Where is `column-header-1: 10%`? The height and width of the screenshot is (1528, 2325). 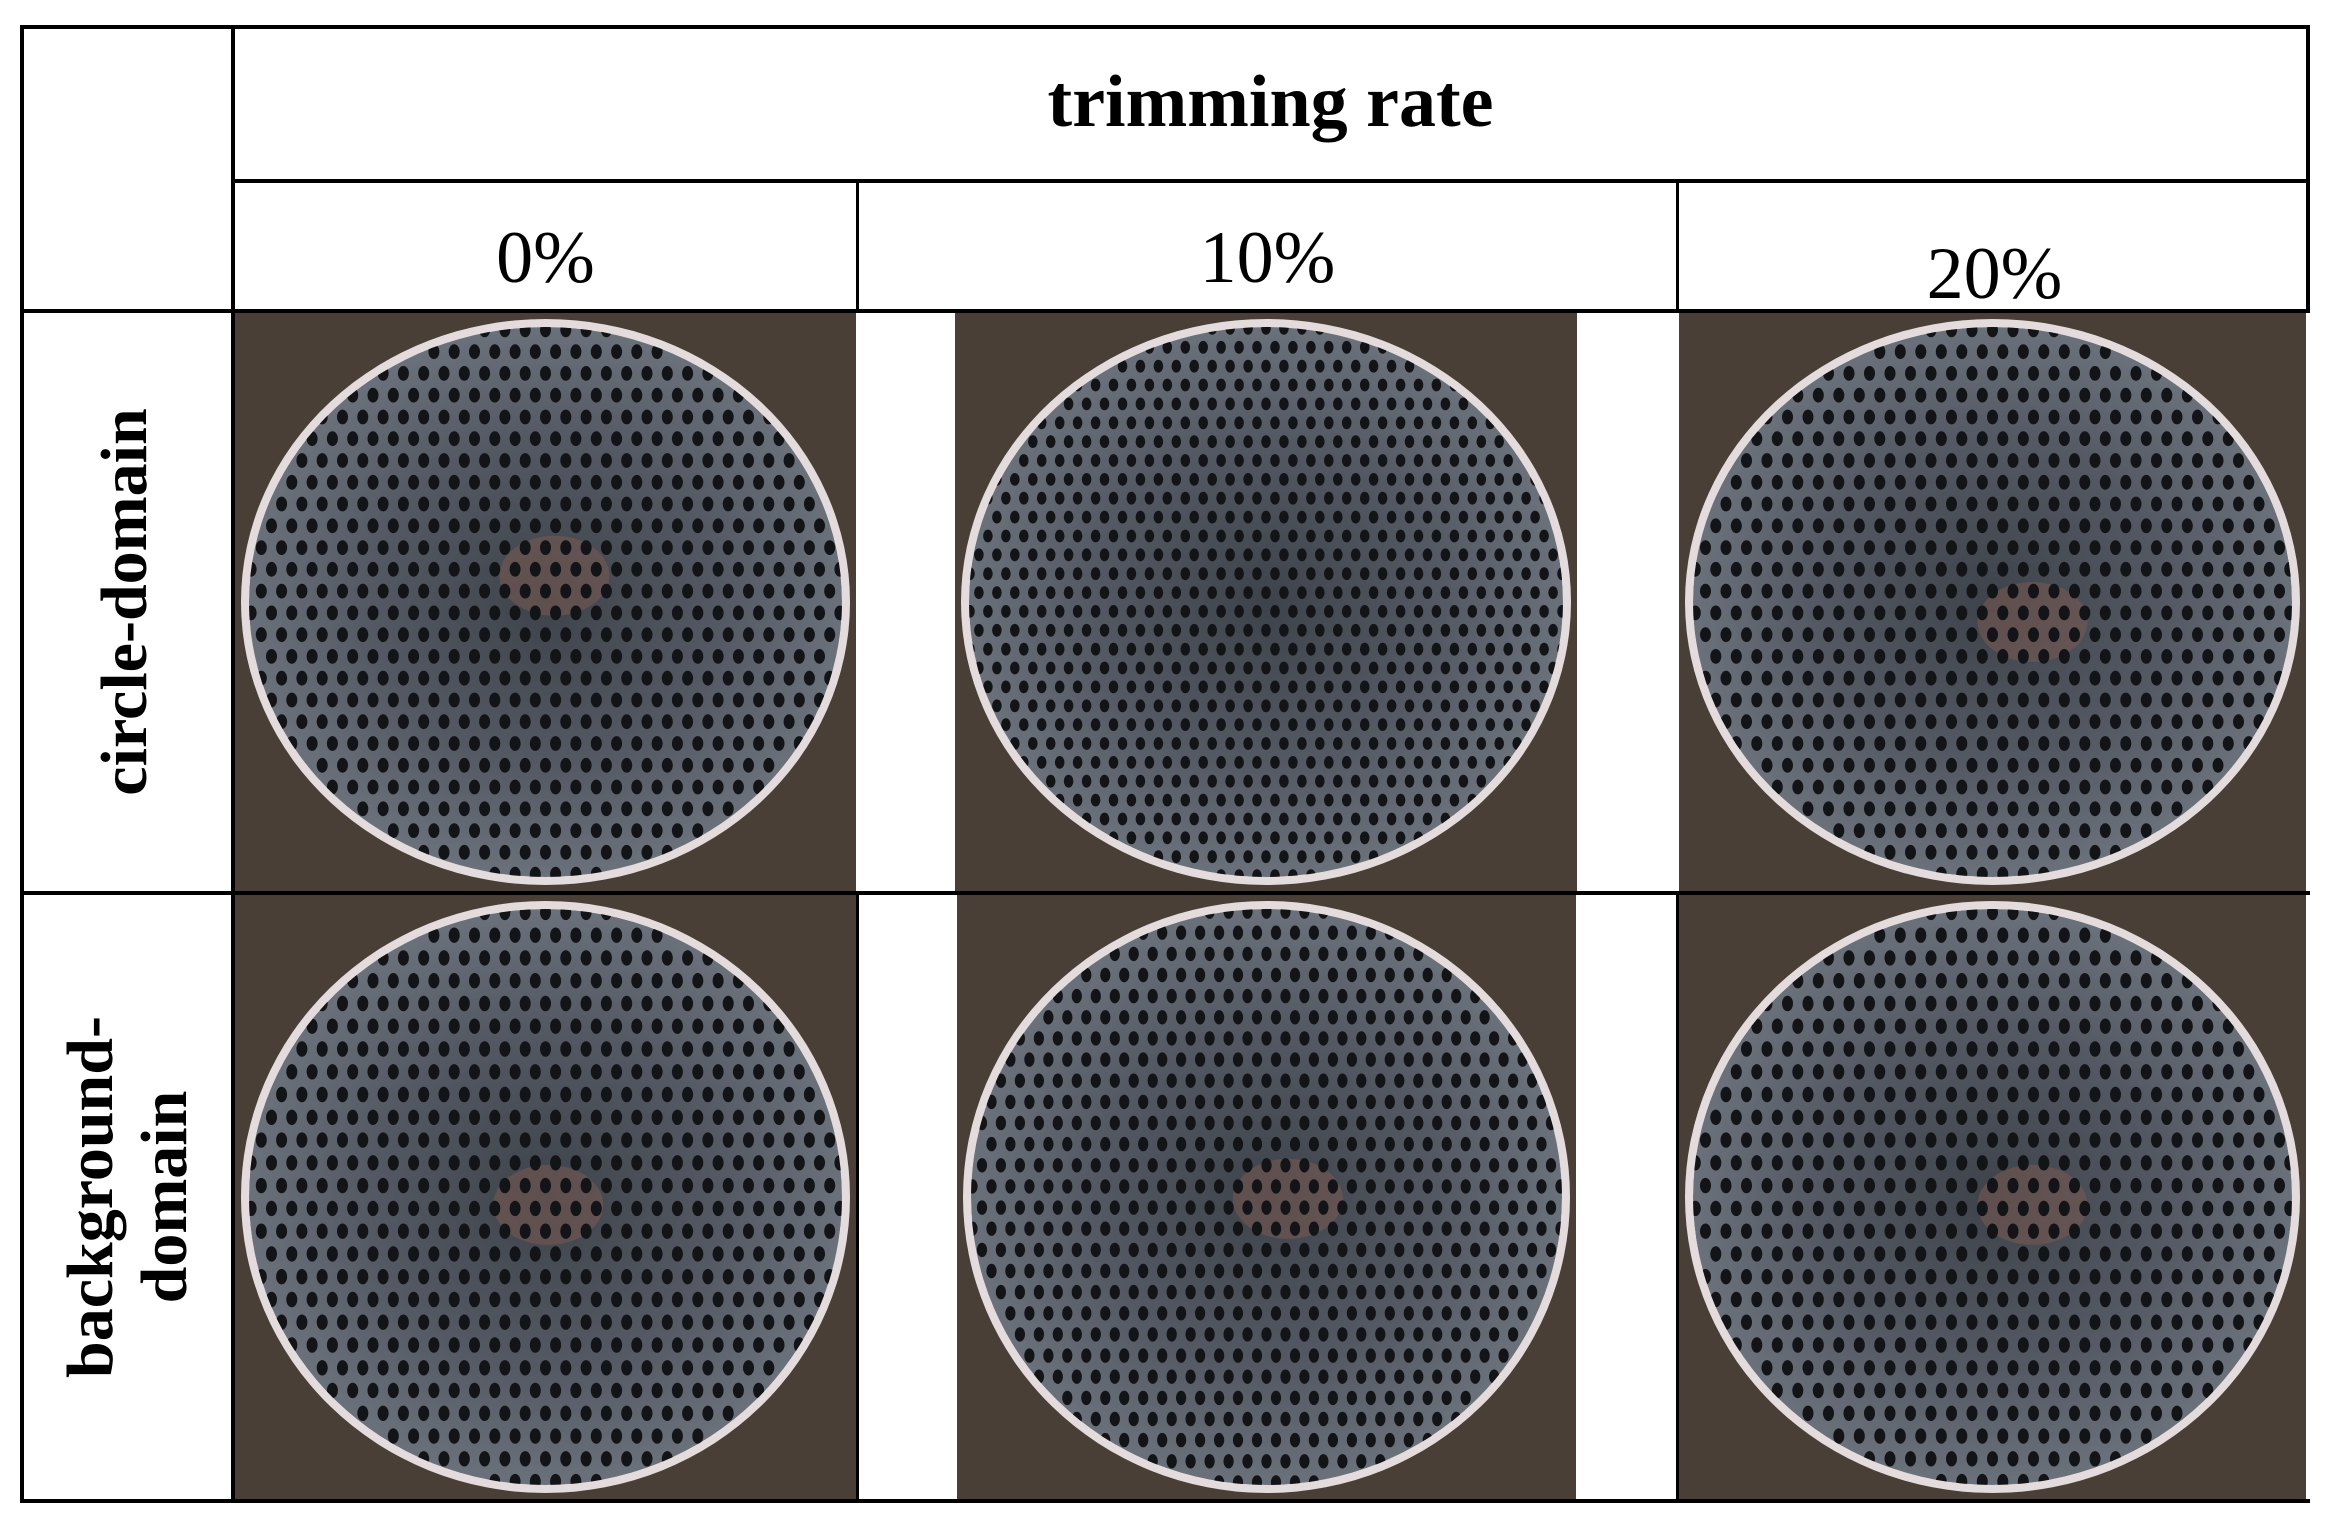 column-header-1: 10% is located at coordinates (1267, 258).